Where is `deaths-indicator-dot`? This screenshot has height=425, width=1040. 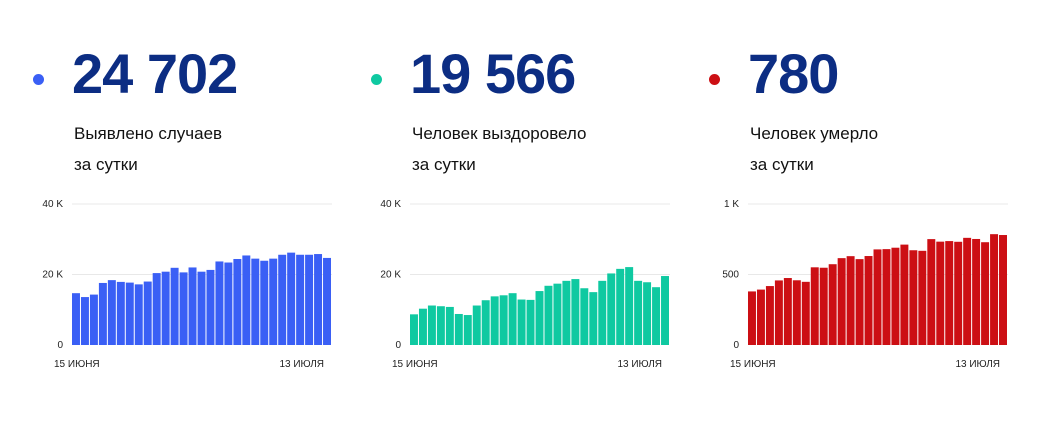 deaths-indicator-dot is located at coordinates (714, 79).